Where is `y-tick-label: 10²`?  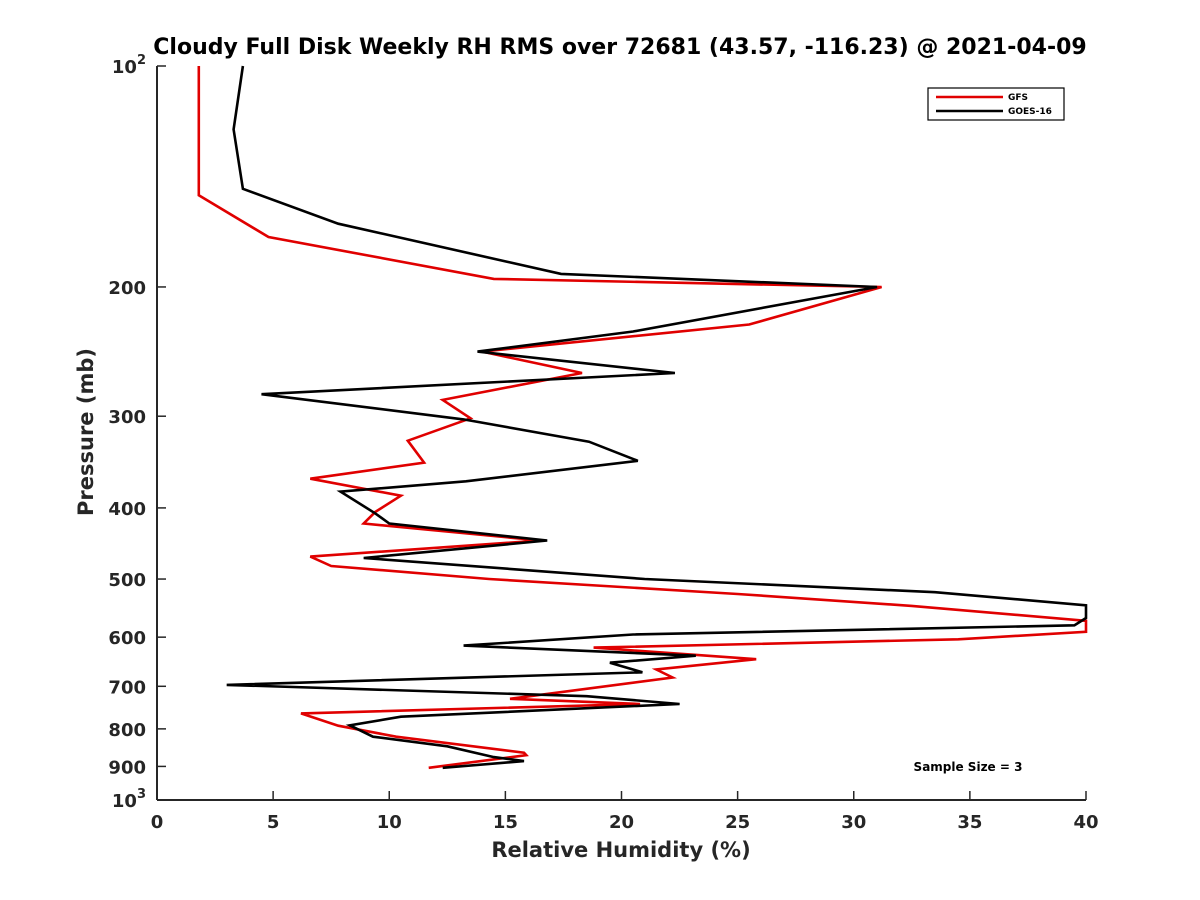 y-tick-label: 10² is located at coordinates (129, 65).